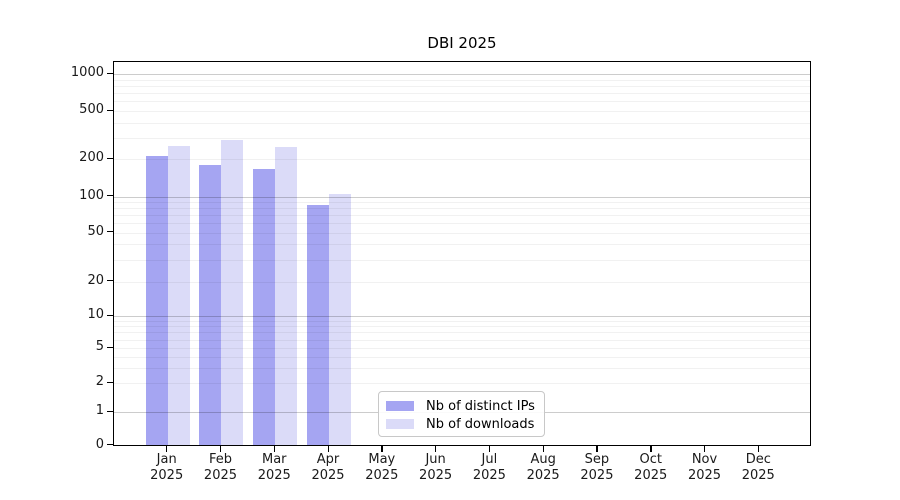  Describe the element at coordinates (99, 410) in the screenshot. I see `y-tick-label: 1` at that location.